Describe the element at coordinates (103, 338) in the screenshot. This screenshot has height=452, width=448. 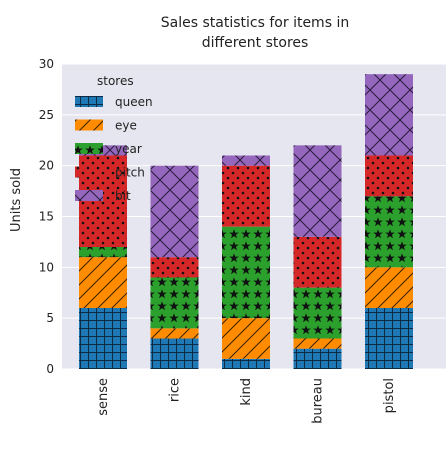
I see `bar-segment-queen-sense` at that location.